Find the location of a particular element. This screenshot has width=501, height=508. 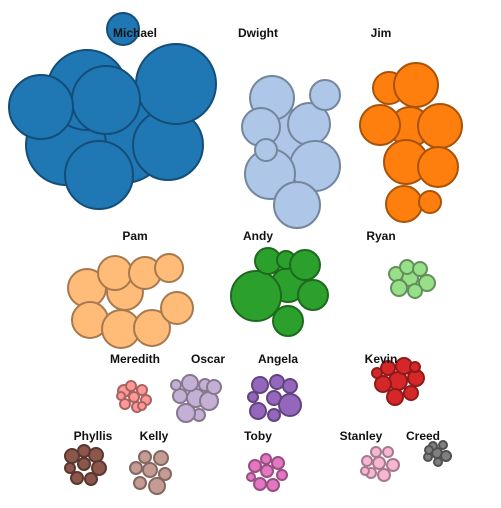

group-label-meredith: Meredith is located at coordinates (135, 359).